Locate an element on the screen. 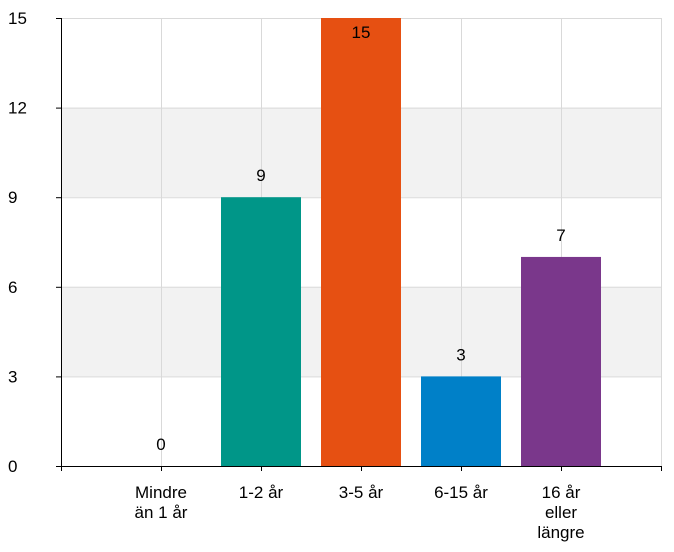 Image resolution: width=674 pixels, height=552 pixels. x-category-label: 16 år eller längre is located at coordinates (560, 512).